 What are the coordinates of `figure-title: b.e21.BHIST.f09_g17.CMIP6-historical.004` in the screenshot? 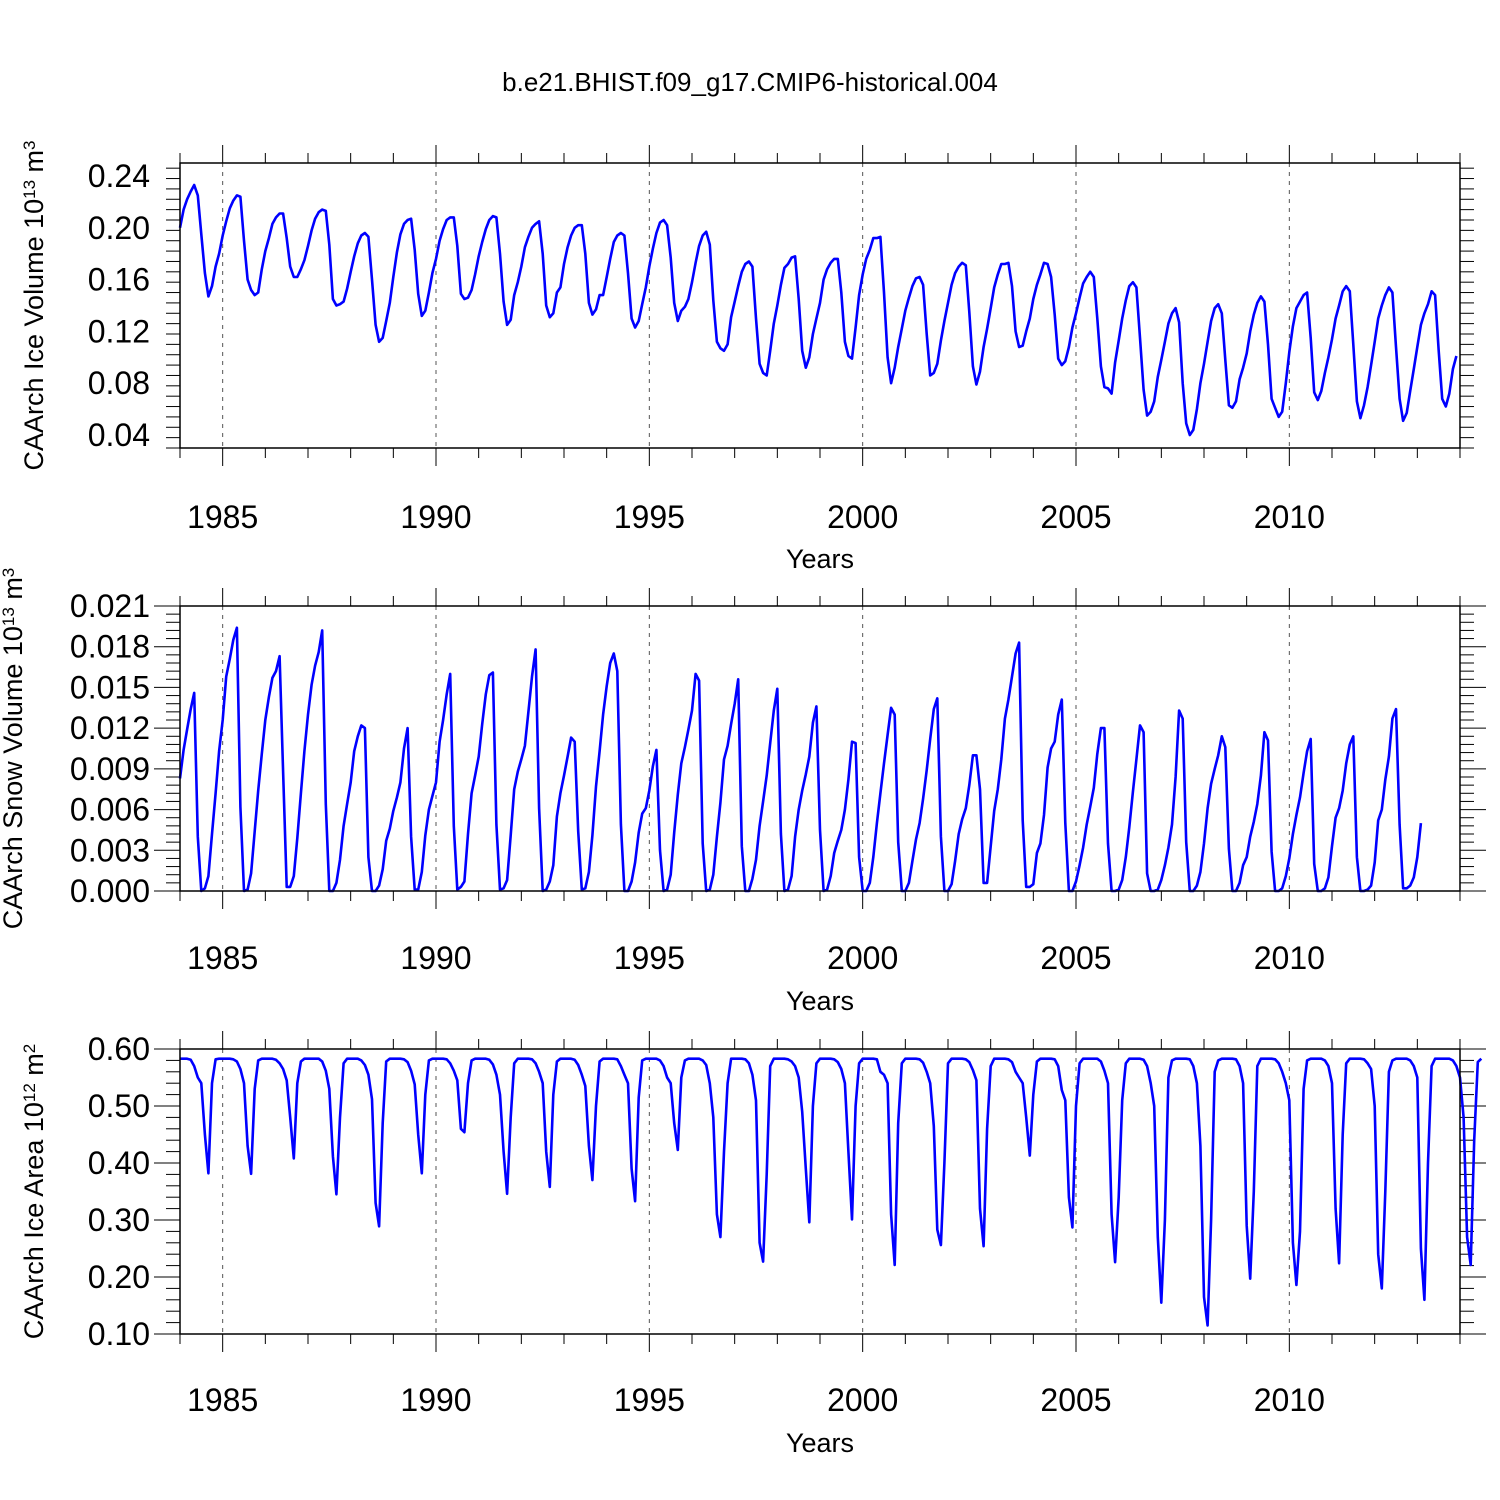 It's located at (750, 82).